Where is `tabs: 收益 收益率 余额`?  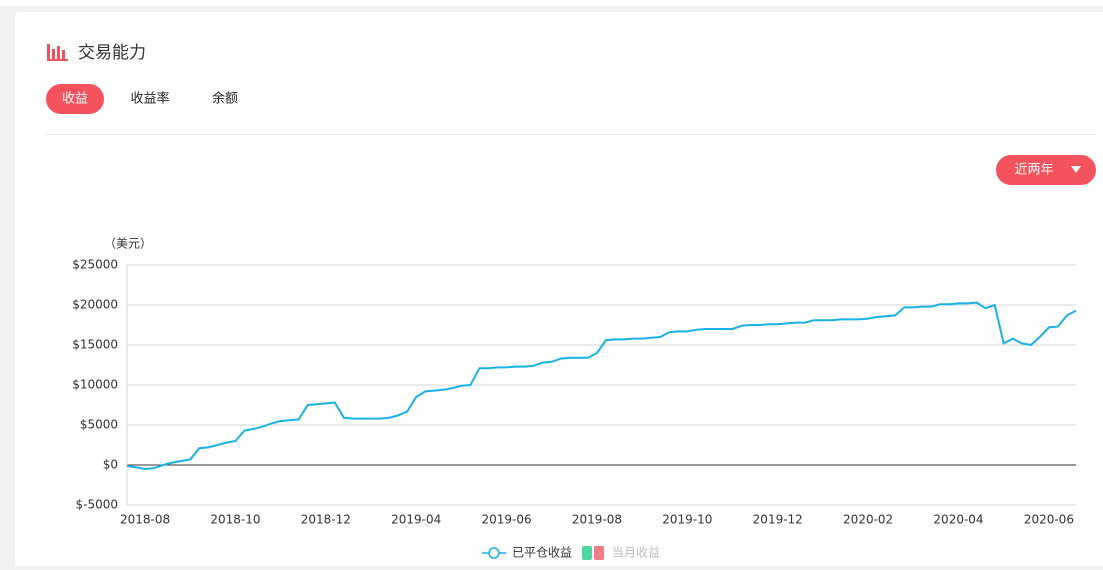 tabs: 收益 收益率 余额 is located at coordinates (142, 99).